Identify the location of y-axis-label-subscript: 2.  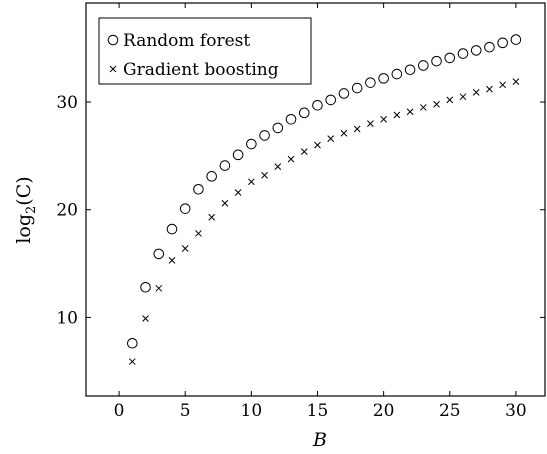
(31, 210).